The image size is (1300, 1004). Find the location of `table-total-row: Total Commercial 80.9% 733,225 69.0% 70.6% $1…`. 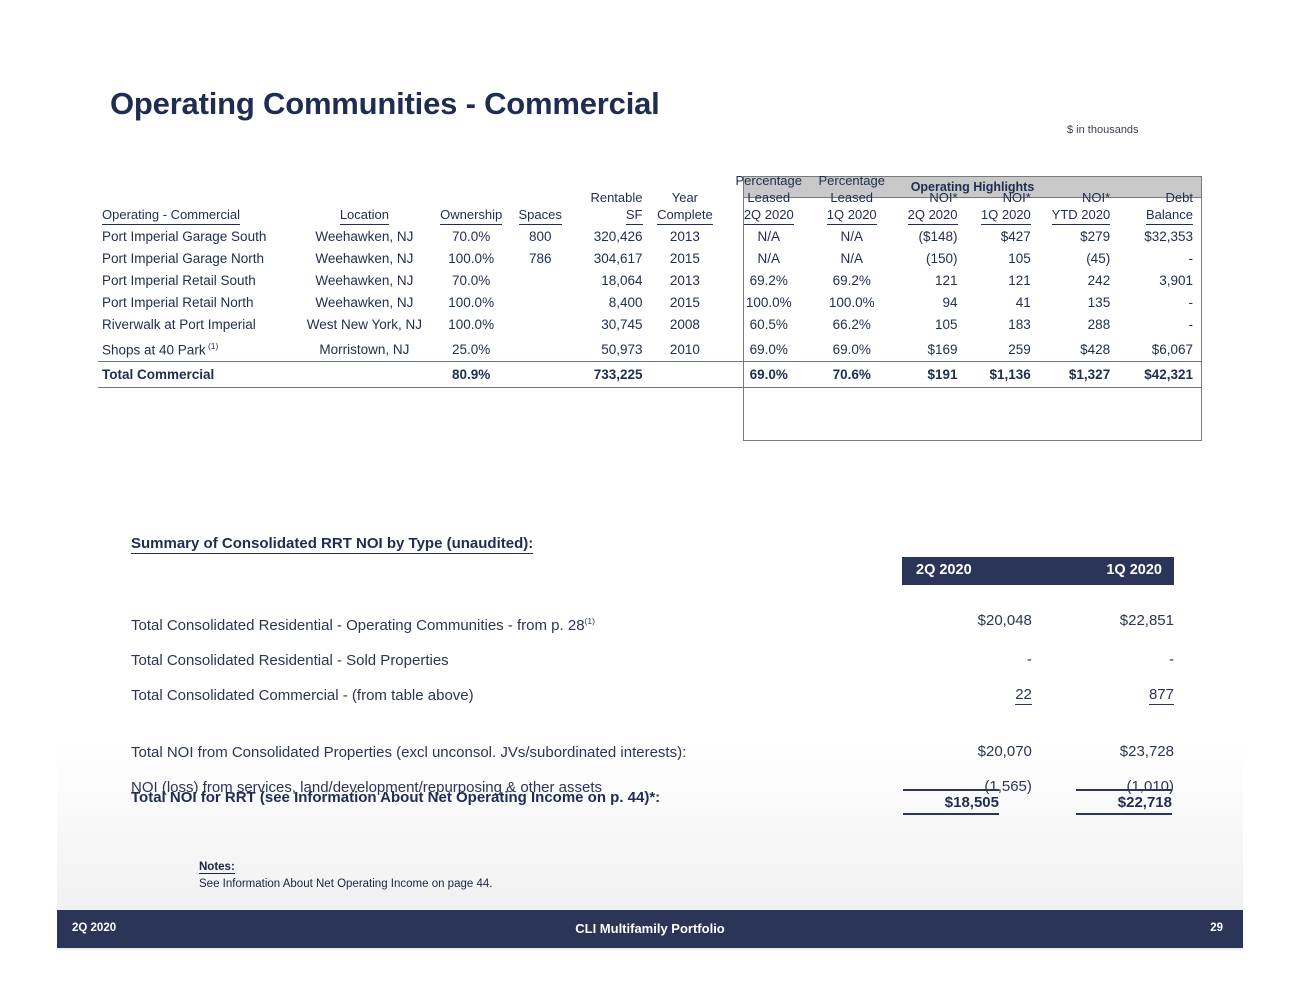

table-total-row: Total Commercial 80.9% 733,225 69.0% 70.6% $1… is located at coordinates (650, 374).